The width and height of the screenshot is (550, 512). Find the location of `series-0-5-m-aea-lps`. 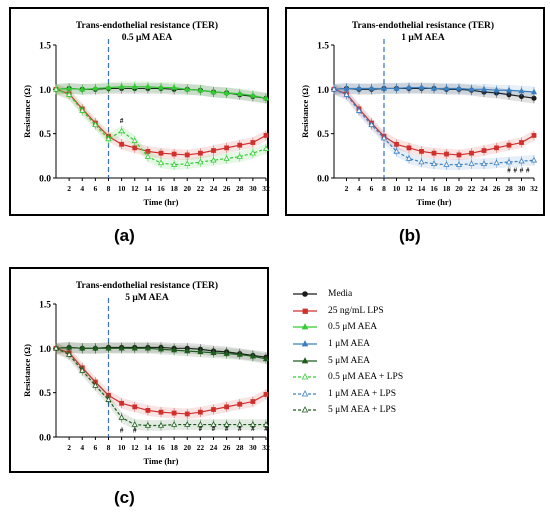

series-0-5-m-aea-lps is located at coordinates (161, 127).